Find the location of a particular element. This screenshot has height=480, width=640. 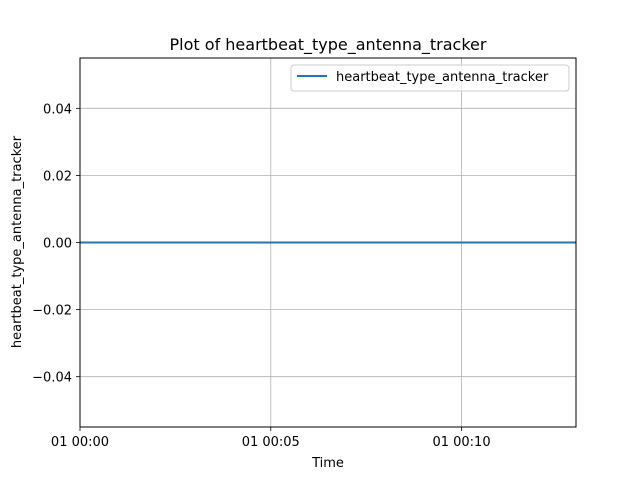

y-tick-label: −0.02 is located at coordinates (52, 311).